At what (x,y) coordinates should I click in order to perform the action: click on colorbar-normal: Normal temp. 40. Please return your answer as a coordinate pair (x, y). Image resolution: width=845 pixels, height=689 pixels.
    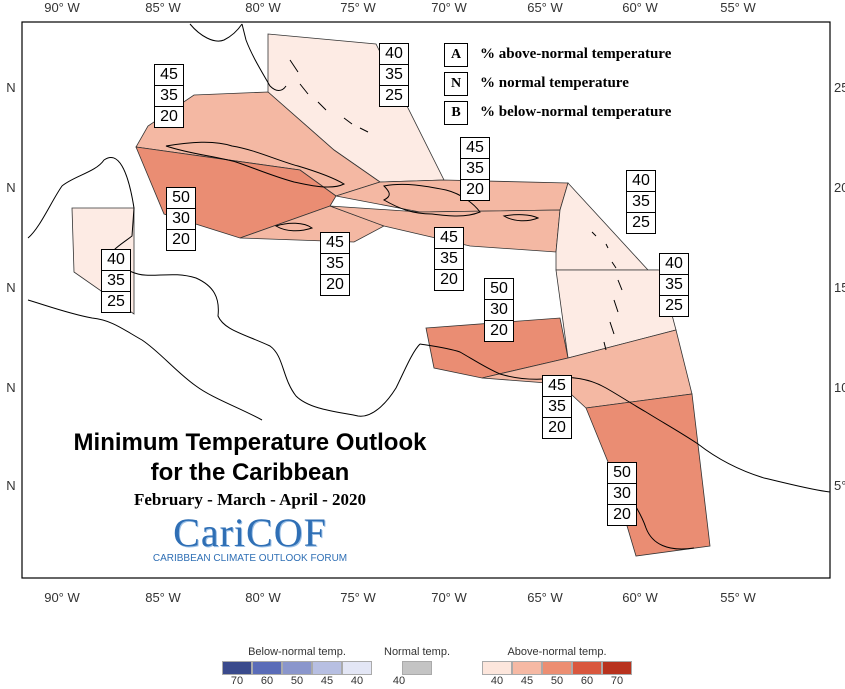
    Looking at the image, I should click on (417, 667).